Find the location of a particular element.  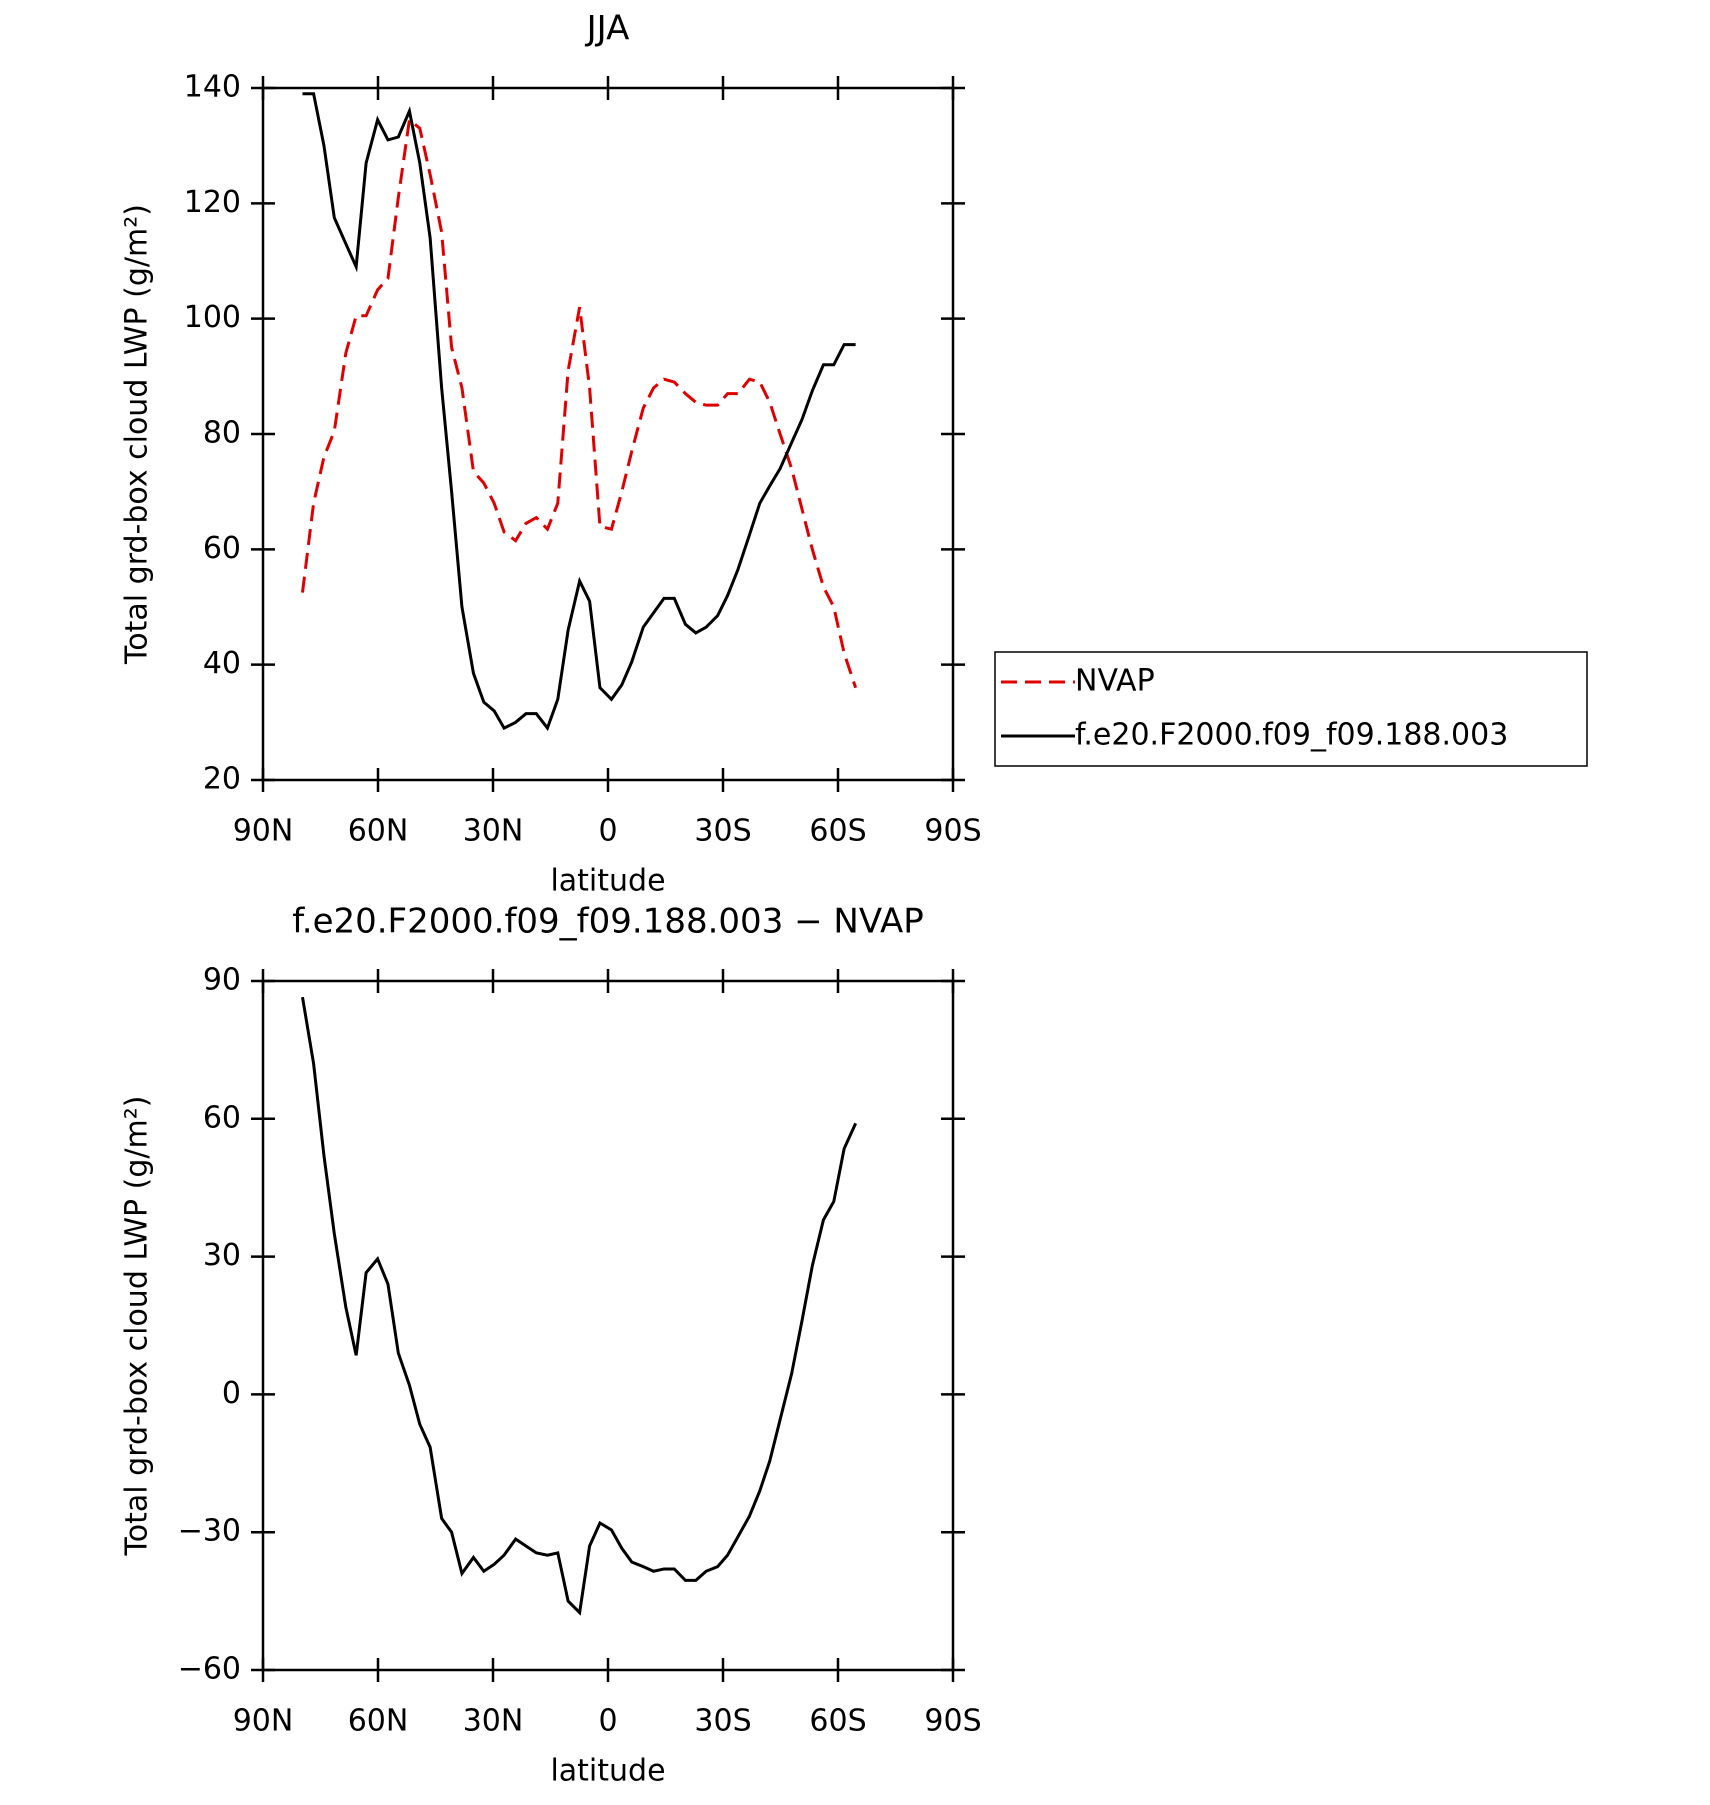

legend-label: NVAP is located at coordinates (1115, 681).